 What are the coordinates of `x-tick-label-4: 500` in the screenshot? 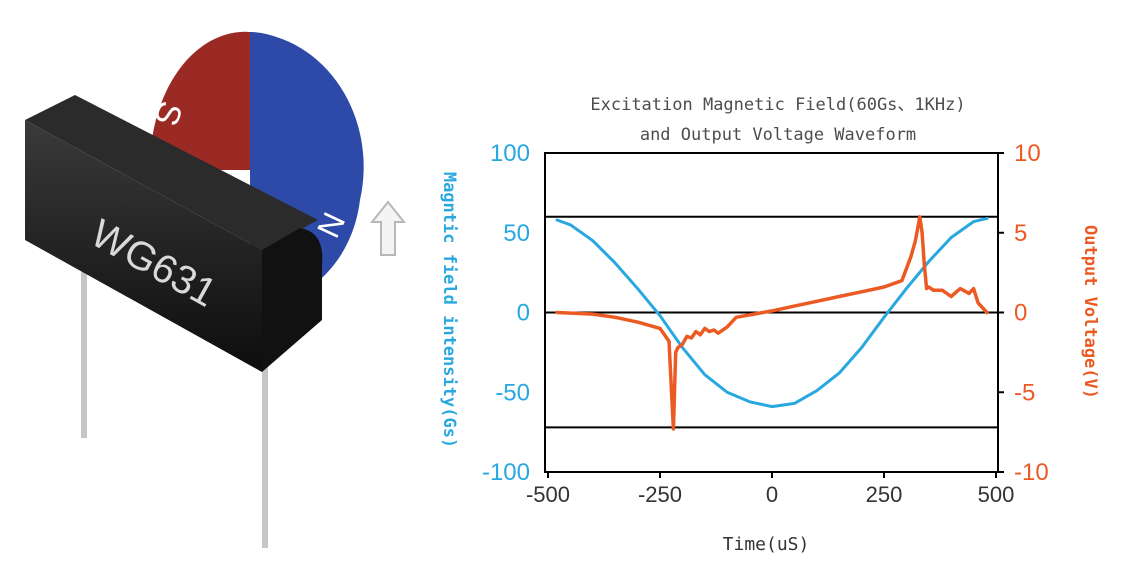 It's located at (996, 494).